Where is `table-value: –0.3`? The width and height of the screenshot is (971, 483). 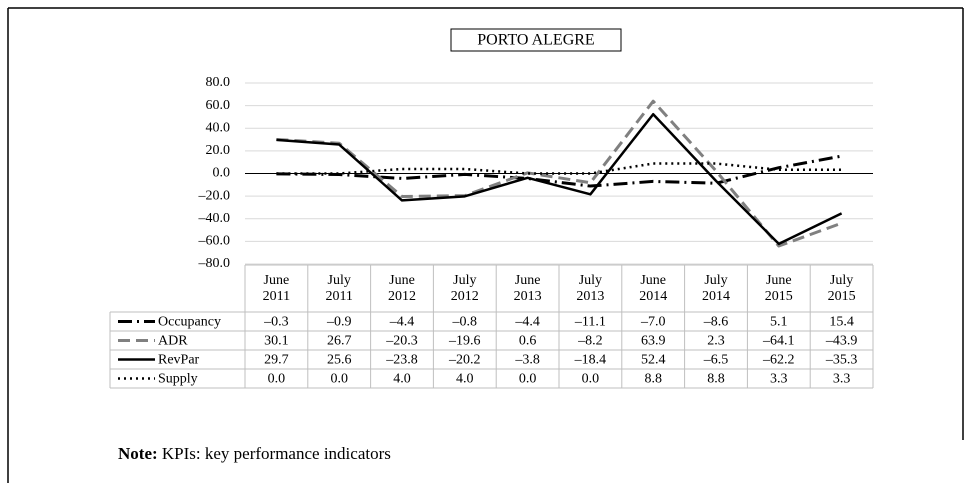 table-value: –0.3 is located at coordinates (276, 322).